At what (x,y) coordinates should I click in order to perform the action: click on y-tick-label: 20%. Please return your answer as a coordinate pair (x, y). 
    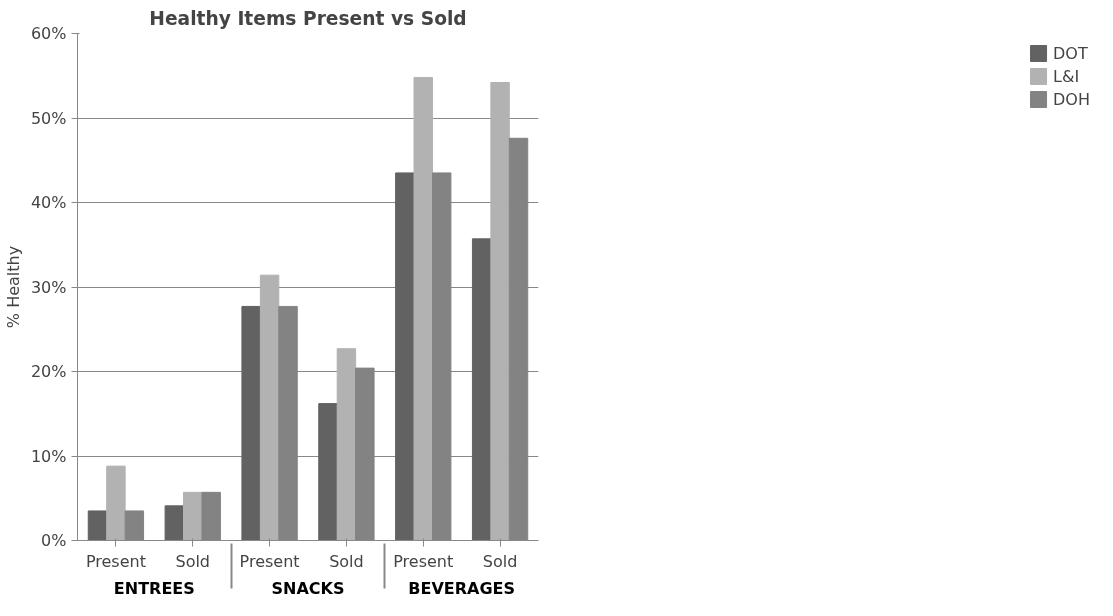
    Looking at the image, I should click on (48, 371).